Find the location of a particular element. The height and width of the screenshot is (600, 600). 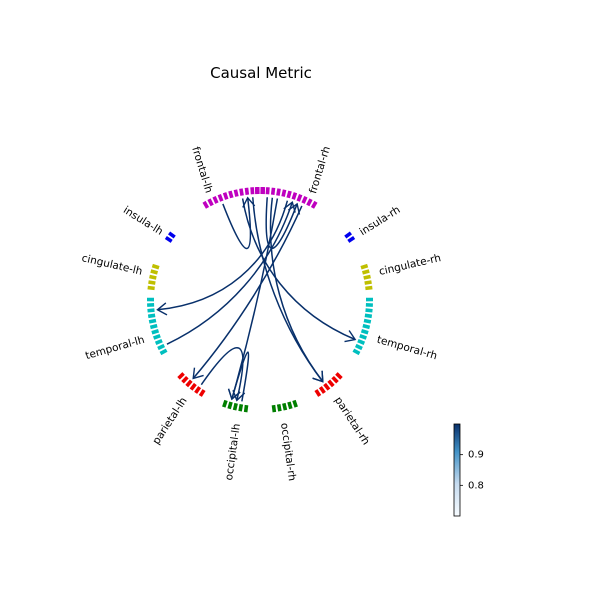

node-label-temporal-rh: temporal-rh is located at coordinates (406, 348).